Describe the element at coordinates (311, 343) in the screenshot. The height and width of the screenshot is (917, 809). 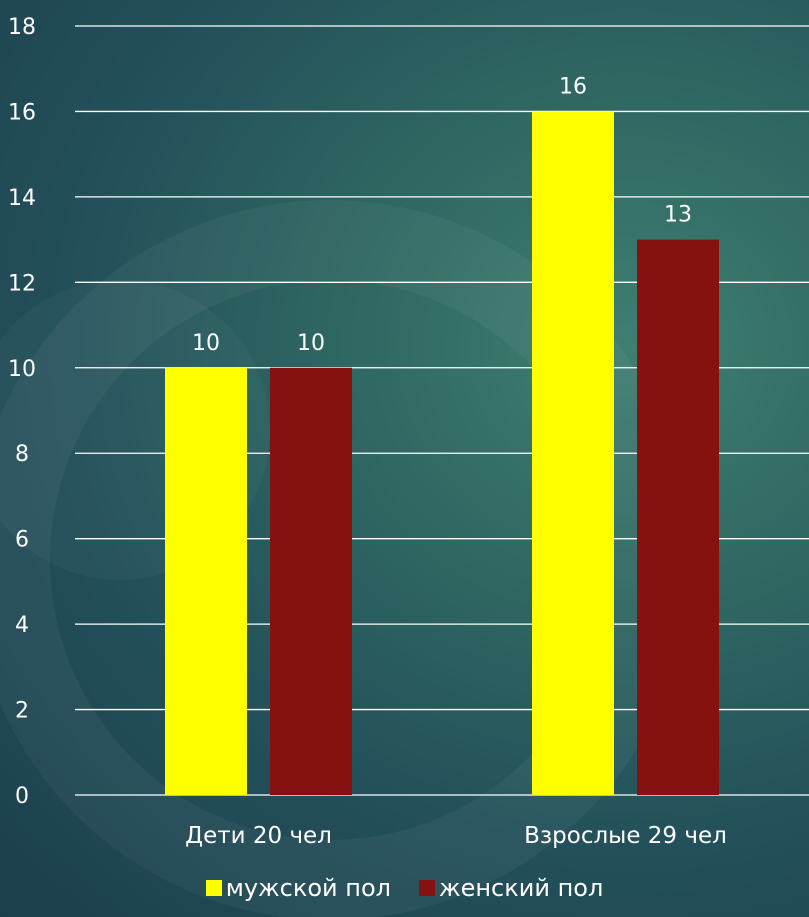
I see `data-label-female-0: 10` at that location.